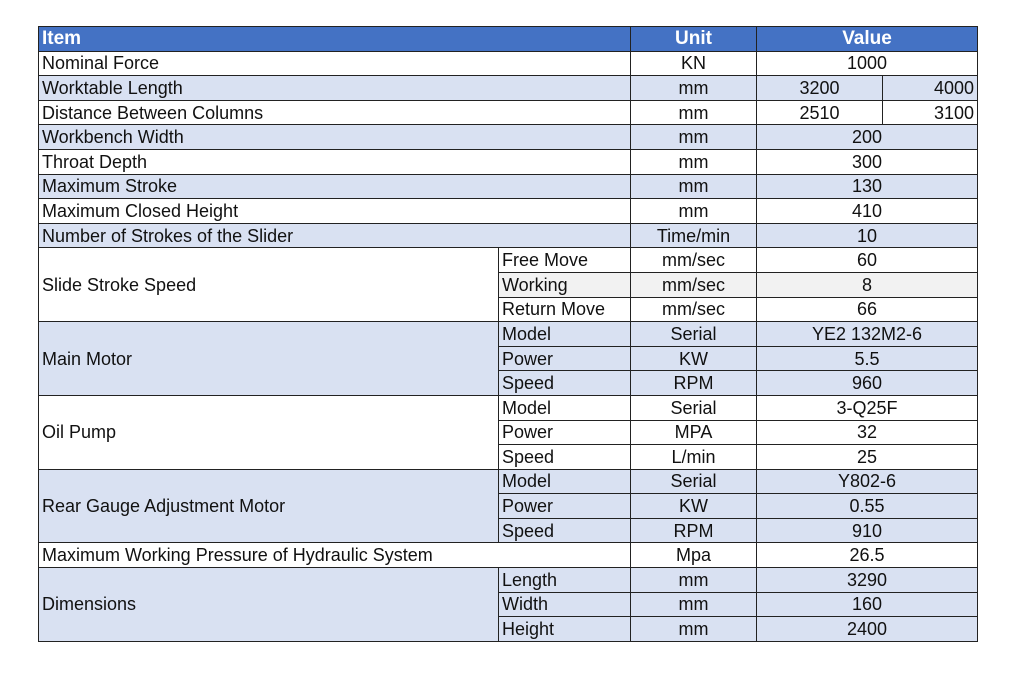  I want to click on value-cell: 32, so click(867, 432).